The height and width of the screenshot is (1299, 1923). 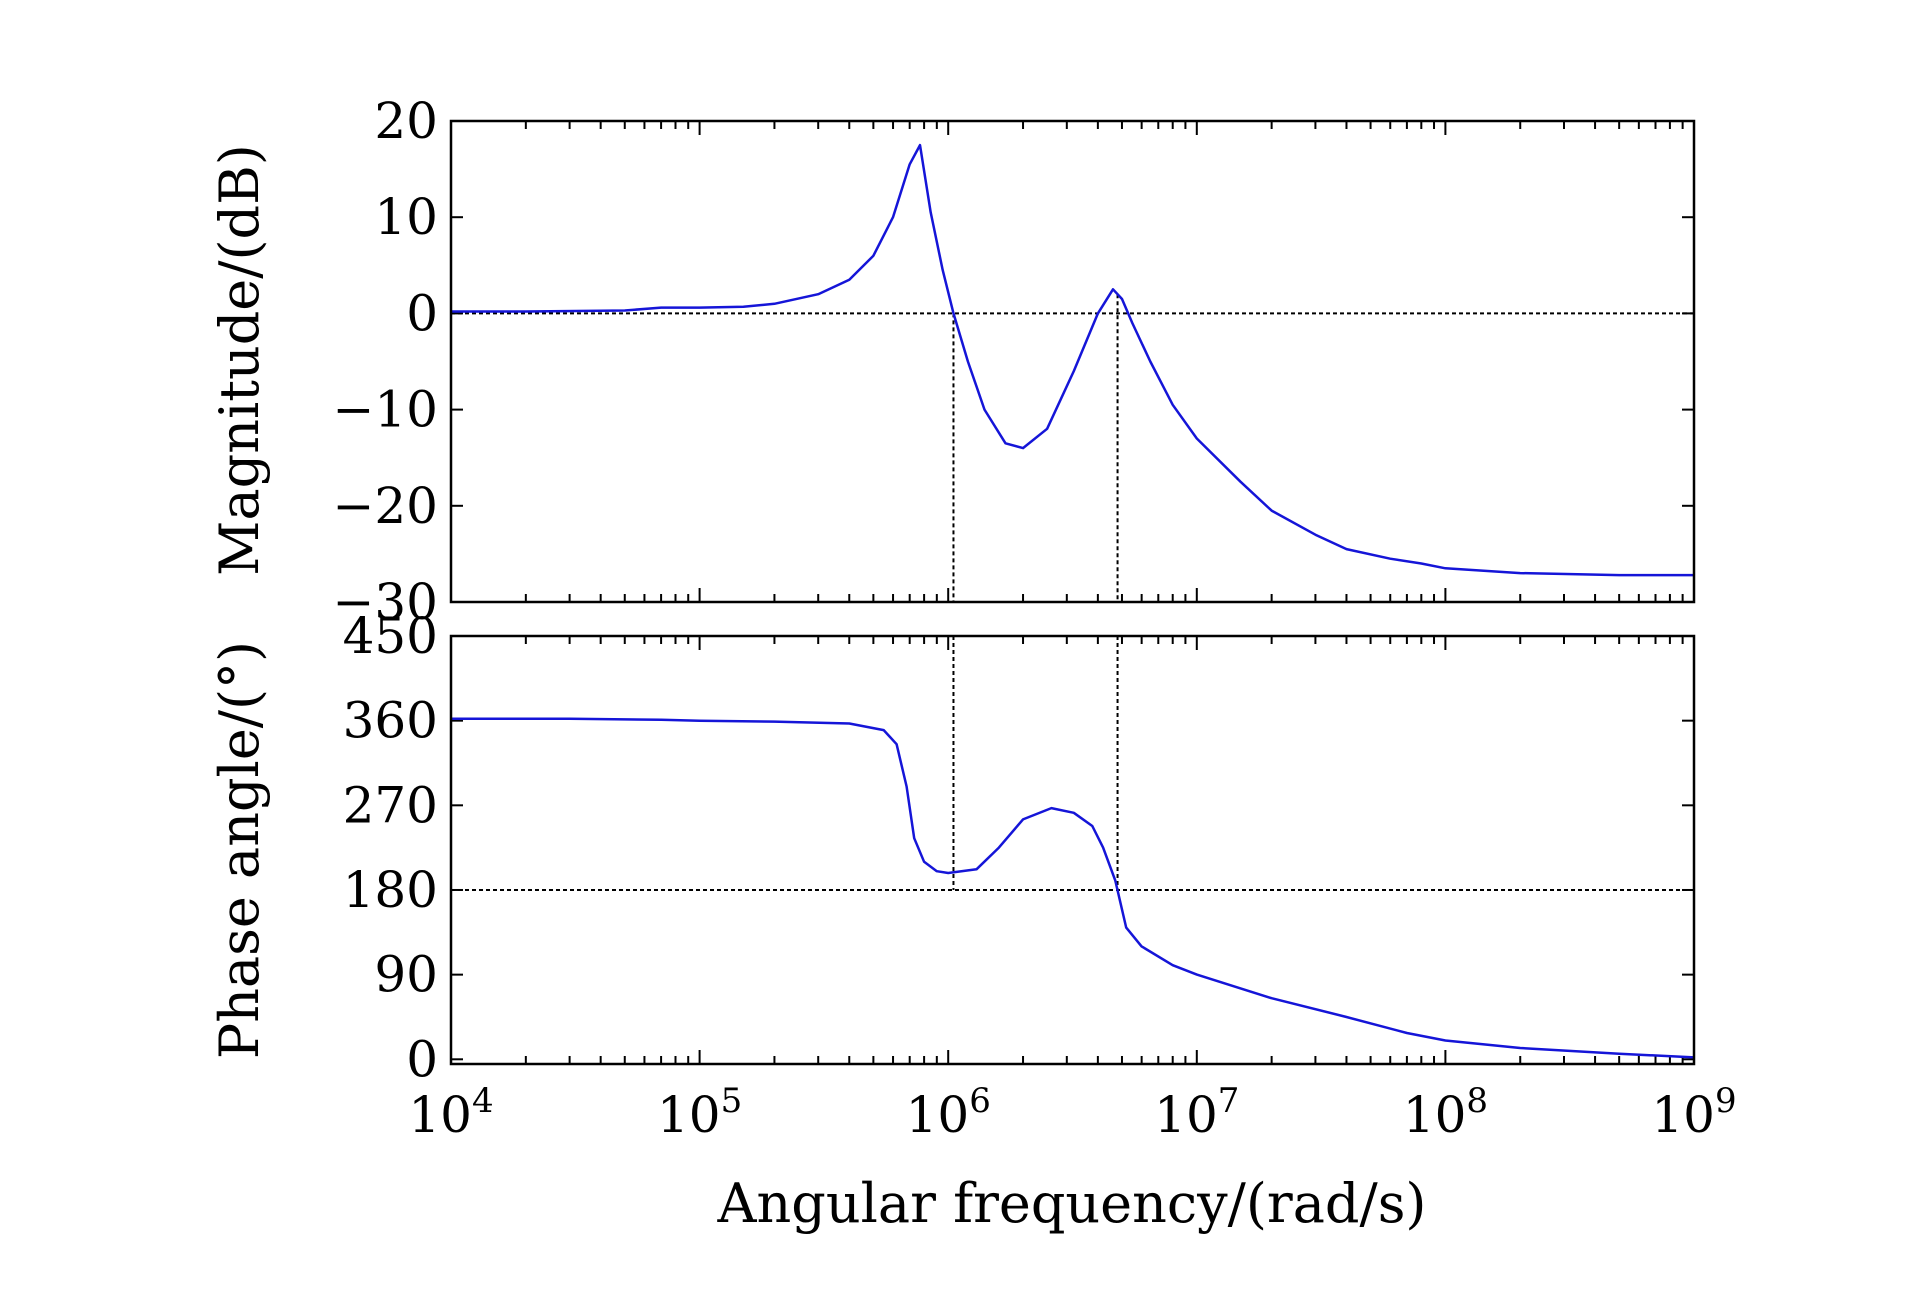 What do you see at coordinates (1196, 1112) in the screenshot?
I see `frequency-tick-label: 10⁷` at bounding box center [1196, 1112].